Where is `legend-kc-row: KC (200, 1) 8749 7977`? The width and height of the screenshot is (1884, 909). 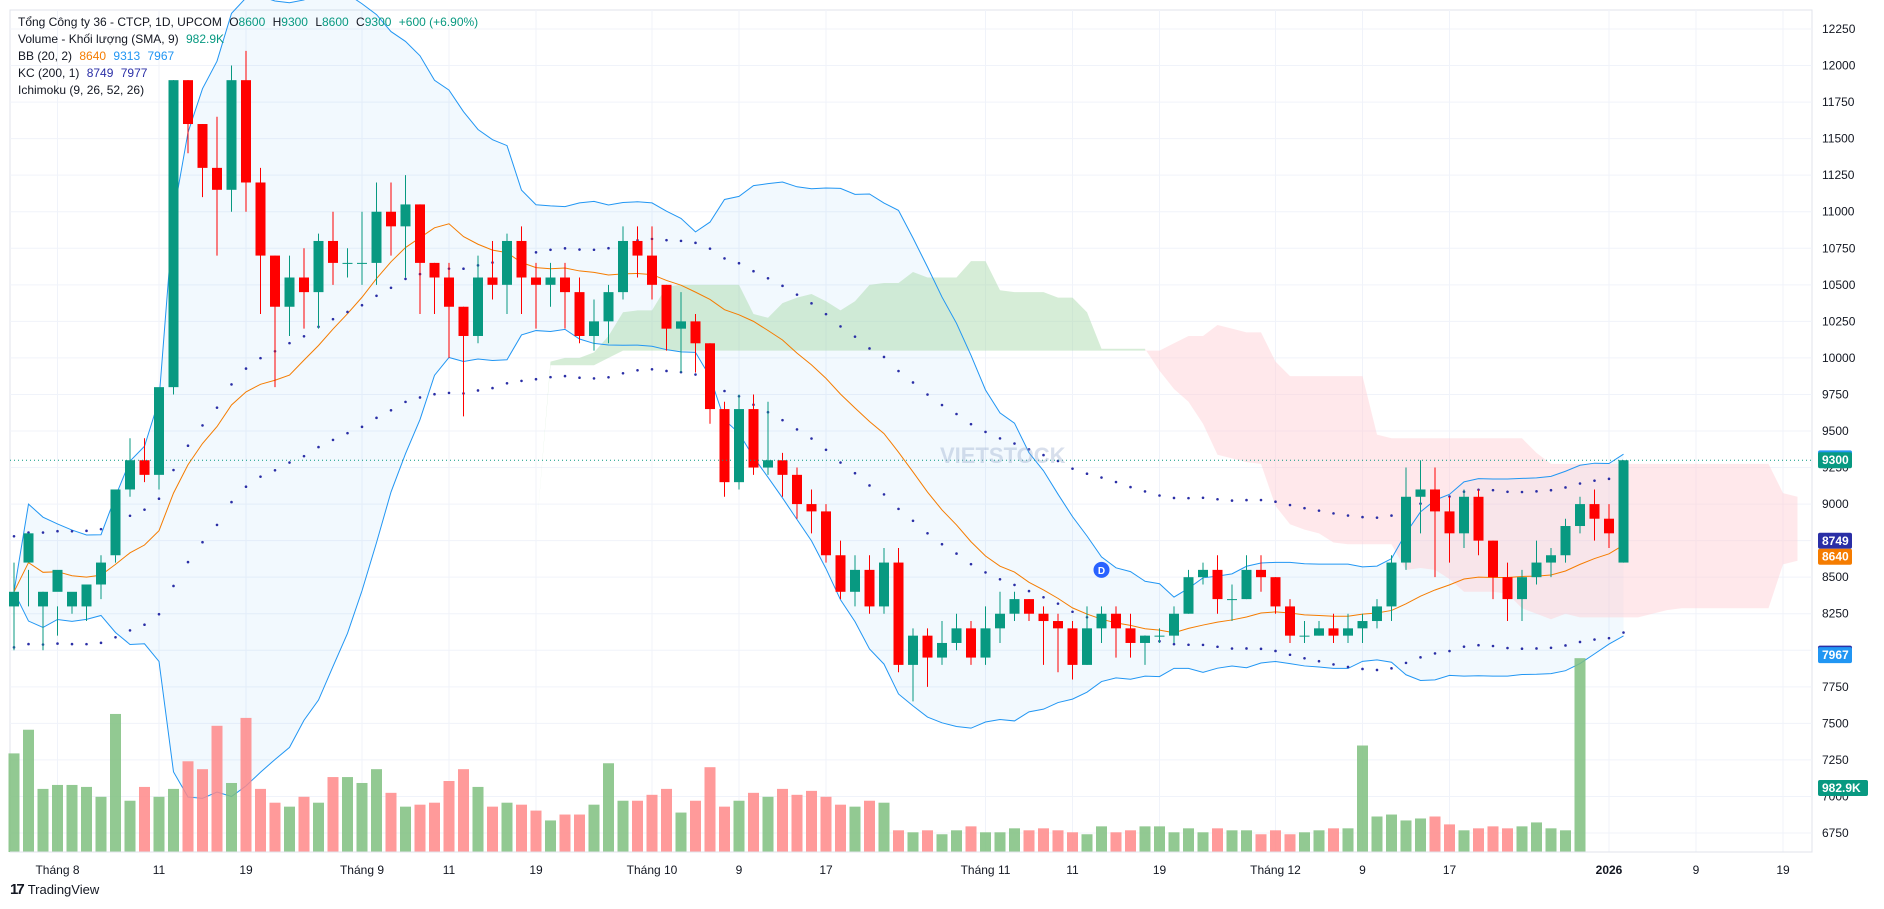
legend-kc-row: KC (200, 1) 8749 7977 is located at coordinates (248, 73).